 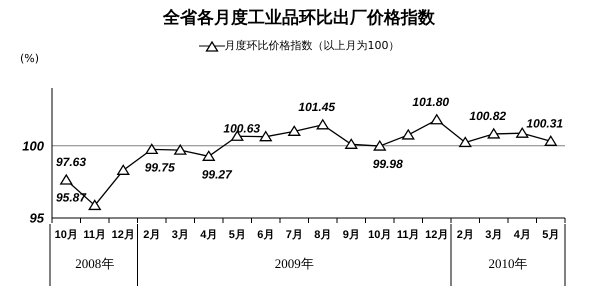 What do you see at coordinates (71, 162) in the screenshot?
I see `data-label: 97.63` at bounding box center [71, 162].